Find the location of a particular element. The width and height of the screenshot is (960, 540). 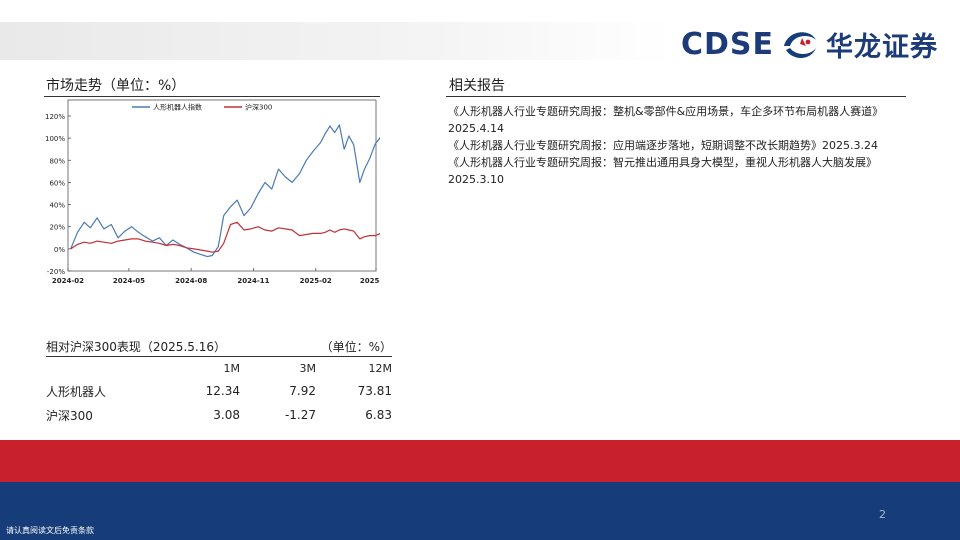

performance-table-header: 相对沪深300表现（2025.5.16） （单位：%） is located at coordinates (219, 346).